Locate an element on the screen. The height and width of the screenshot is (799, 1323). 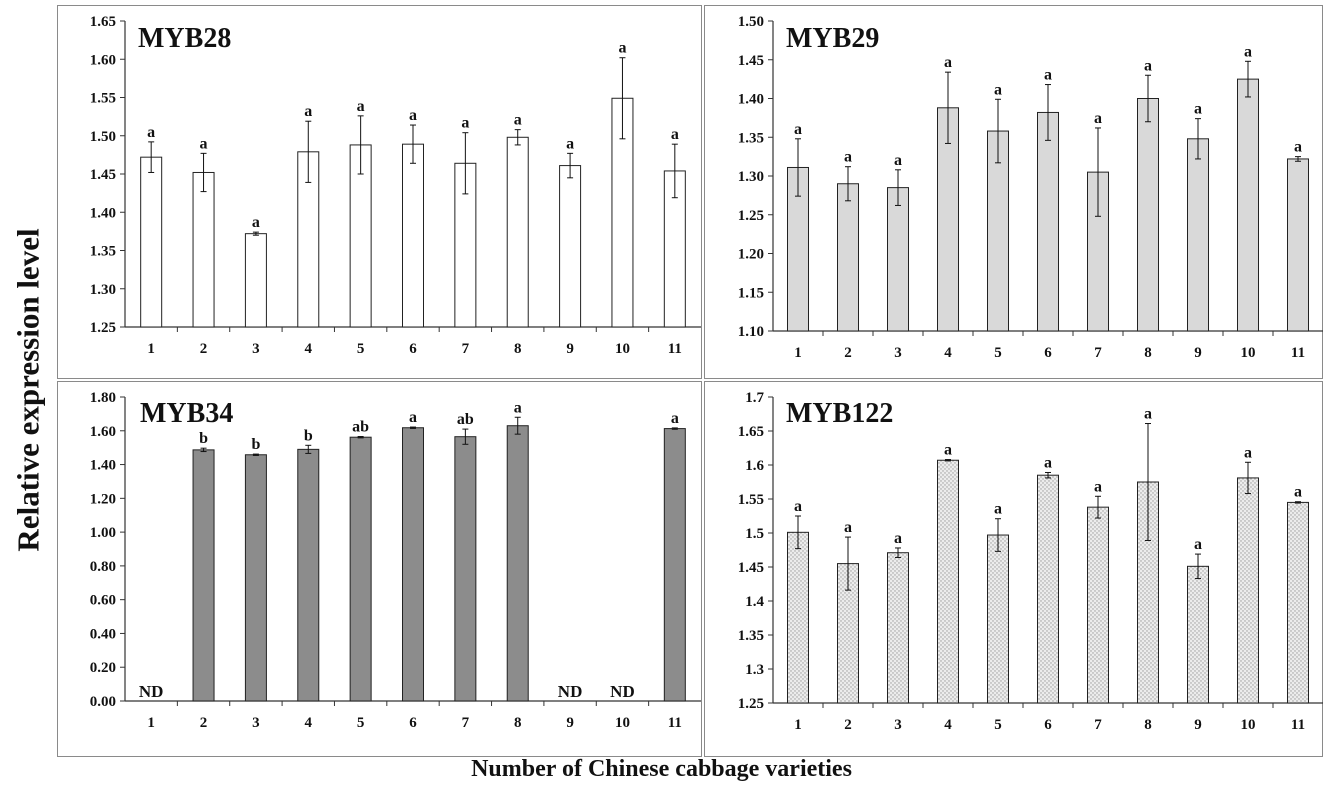
myb122-x-tick-label: 1 is located at coordinates (798, 725).